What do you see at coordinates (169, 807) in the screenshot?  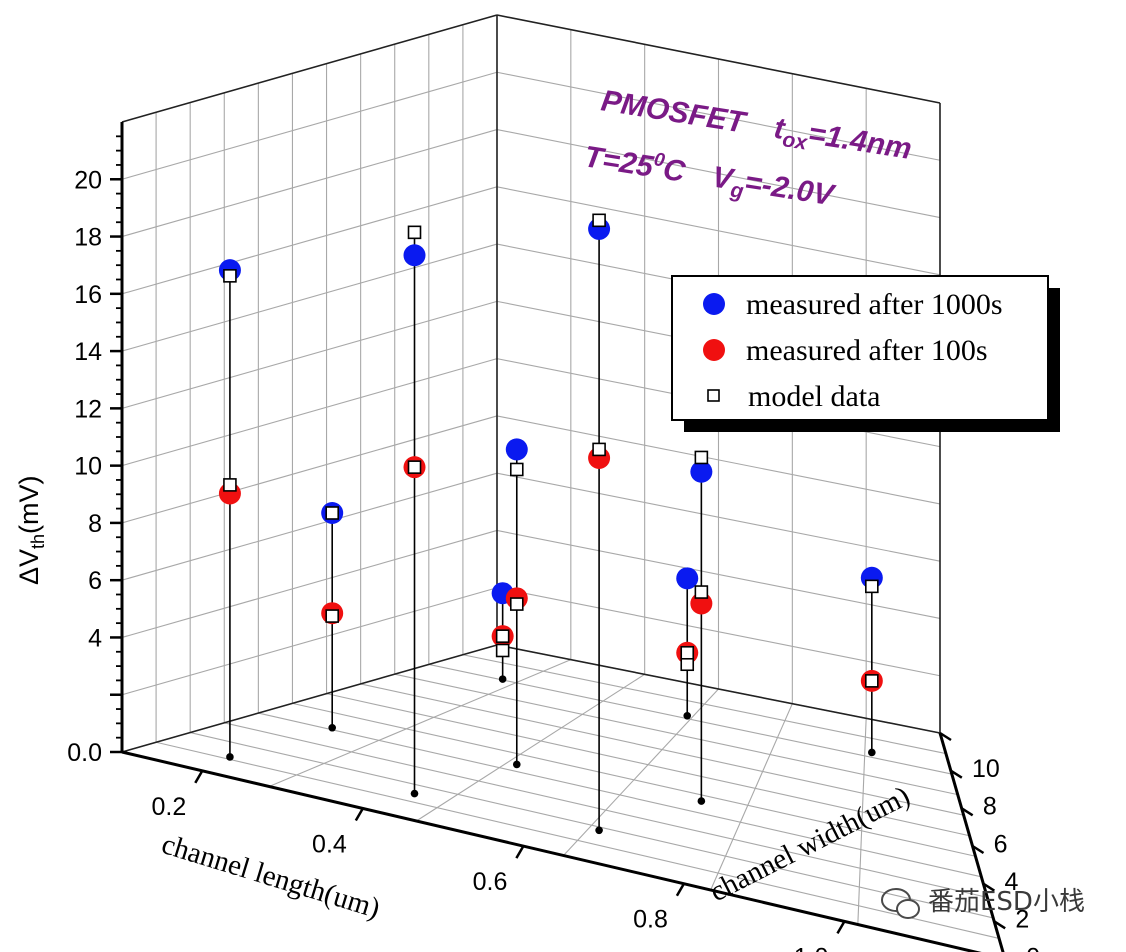 I see `x-tick-label: 0.2` at bounding box center [169, 807].